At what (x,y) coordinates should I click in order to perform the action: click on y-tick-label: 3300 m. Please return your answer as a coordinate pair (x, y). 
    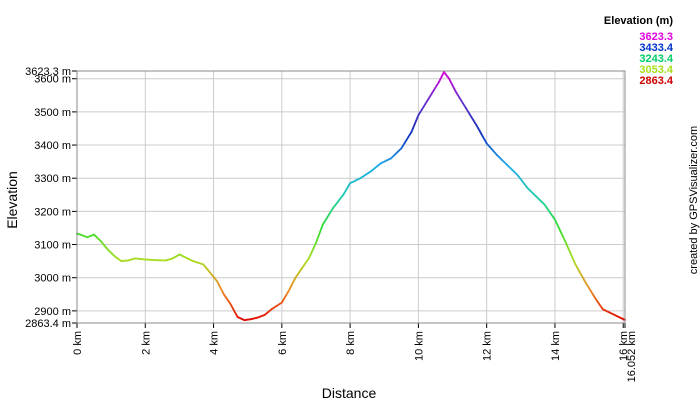
    Looking at the image, I should click on (52, 179).